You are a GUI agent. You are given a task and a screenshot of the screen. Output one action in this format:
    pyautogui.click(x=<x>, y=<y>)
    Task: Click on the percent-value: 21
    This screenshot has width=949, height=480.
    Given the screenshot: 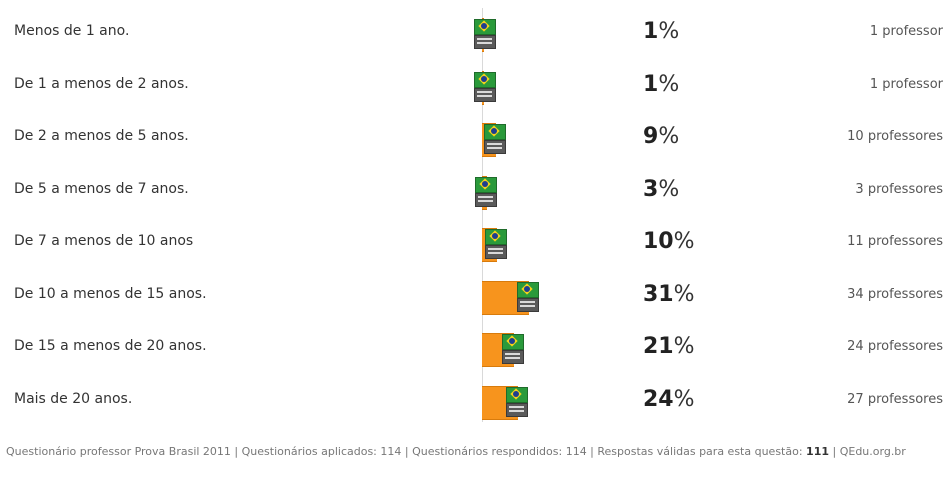 What is the action you would take?
    pyautogui.click(x=658, y=346)
    